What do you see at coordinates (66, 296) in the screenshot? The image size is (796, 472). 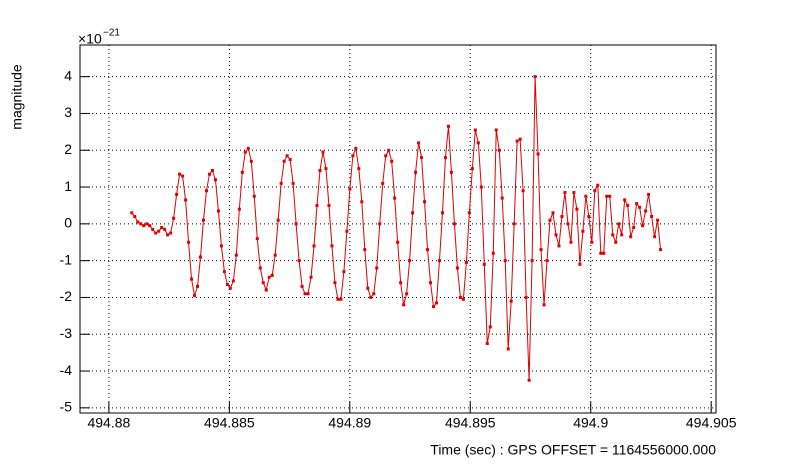 I see `y-tick-label: -2` at bounding box center [66, 296].